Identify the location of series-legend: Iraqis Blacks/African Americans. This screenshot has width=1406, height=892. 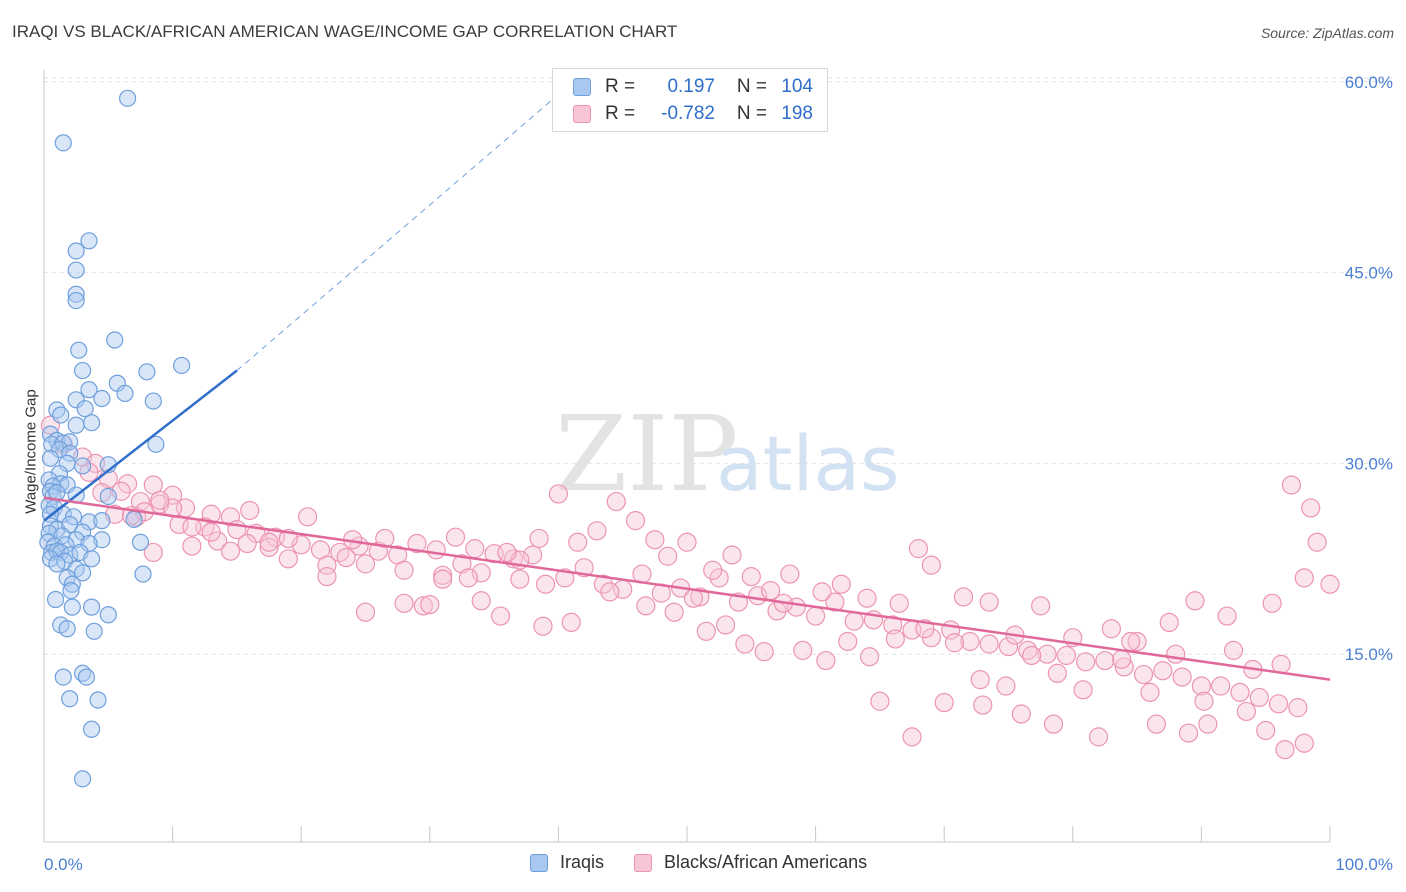
(713, 862).